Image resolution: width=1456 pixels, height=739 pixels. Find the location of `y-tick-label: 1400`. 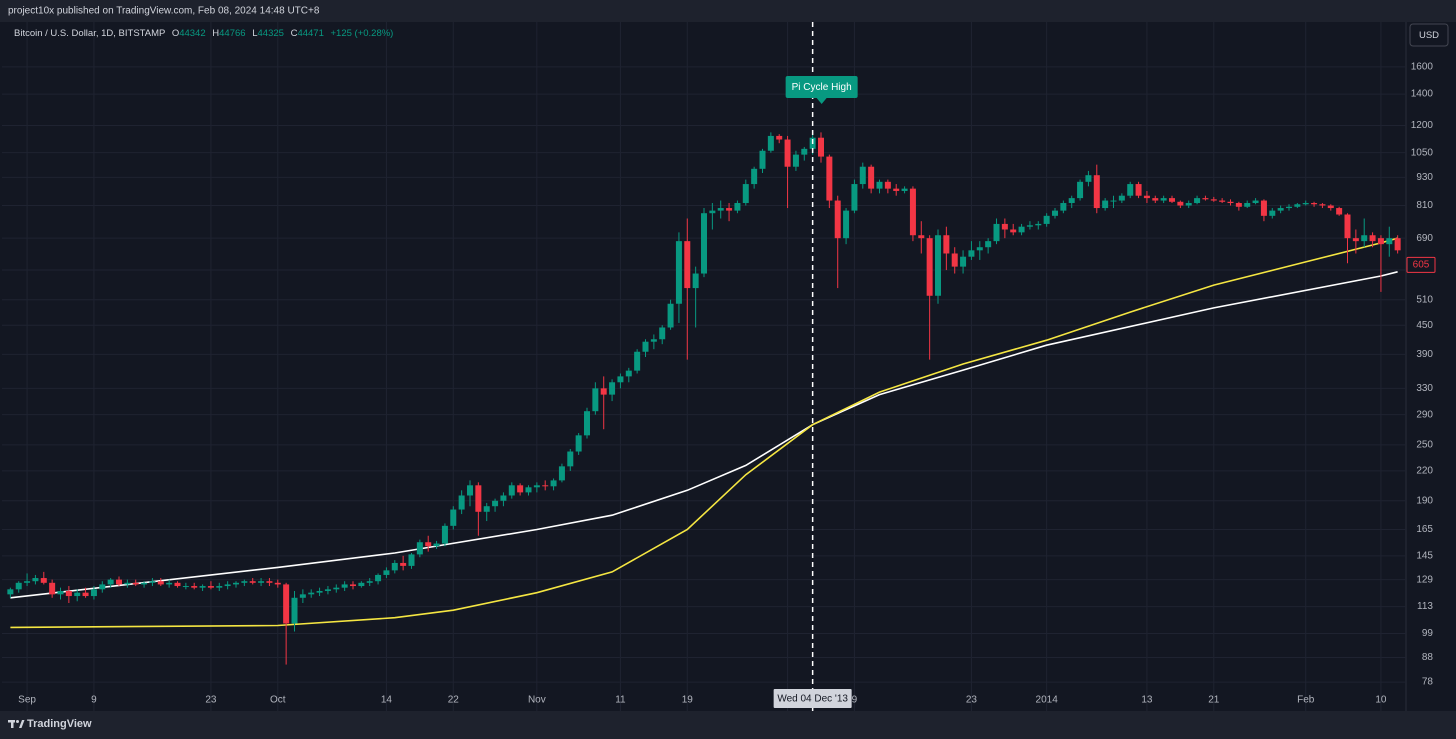

y-tick-label: 1400 is located at coordinates (1422, 94).